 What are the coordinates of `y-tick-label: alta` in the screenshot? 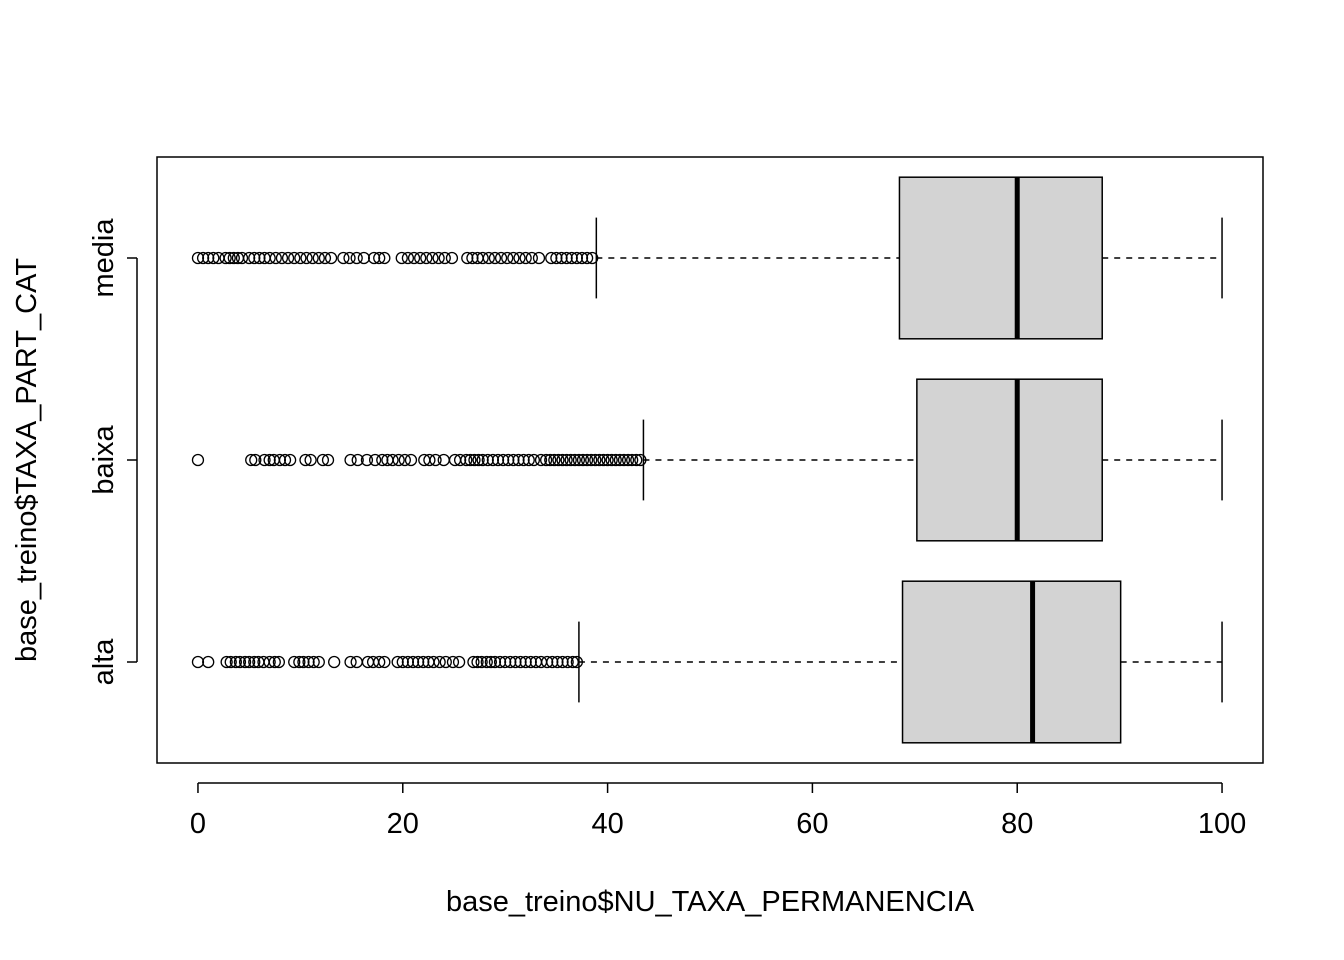 It's located at (104, 662).